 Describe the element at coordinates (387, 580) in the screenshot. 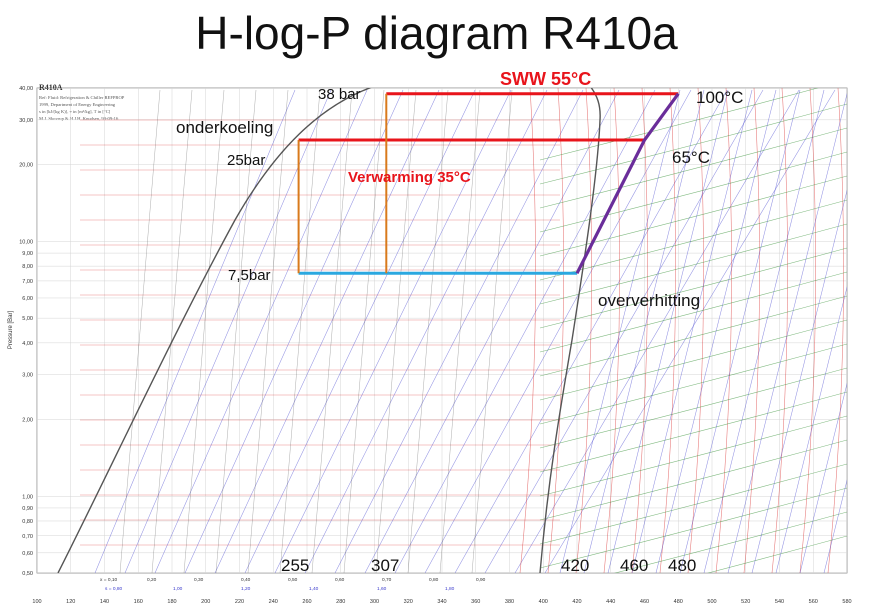

I see `quality-label: 0,70` at that location.